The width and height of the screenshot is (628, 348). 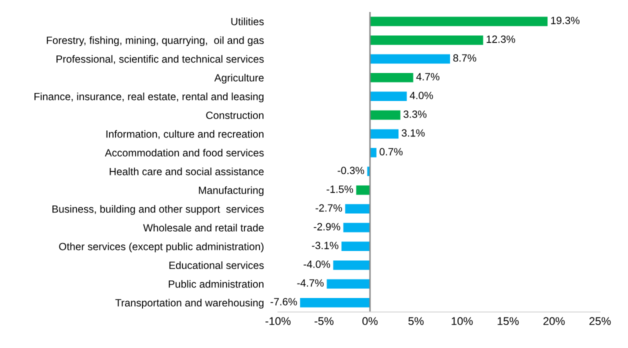 I want to click on x-tick-label: 20%, so click(x=554, y=321).